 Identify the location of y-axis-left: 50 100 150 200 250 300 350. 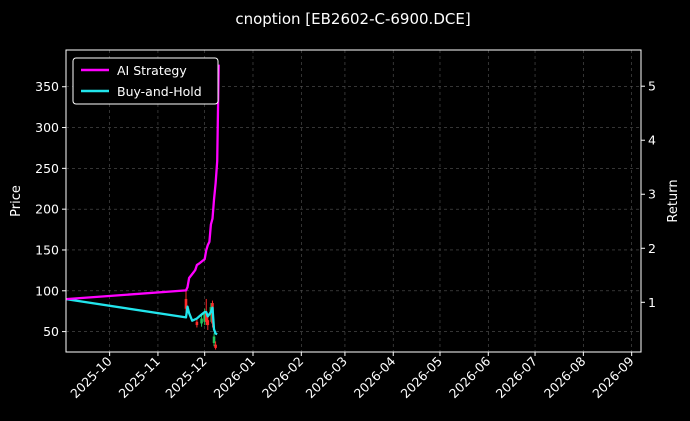
(50, 209).